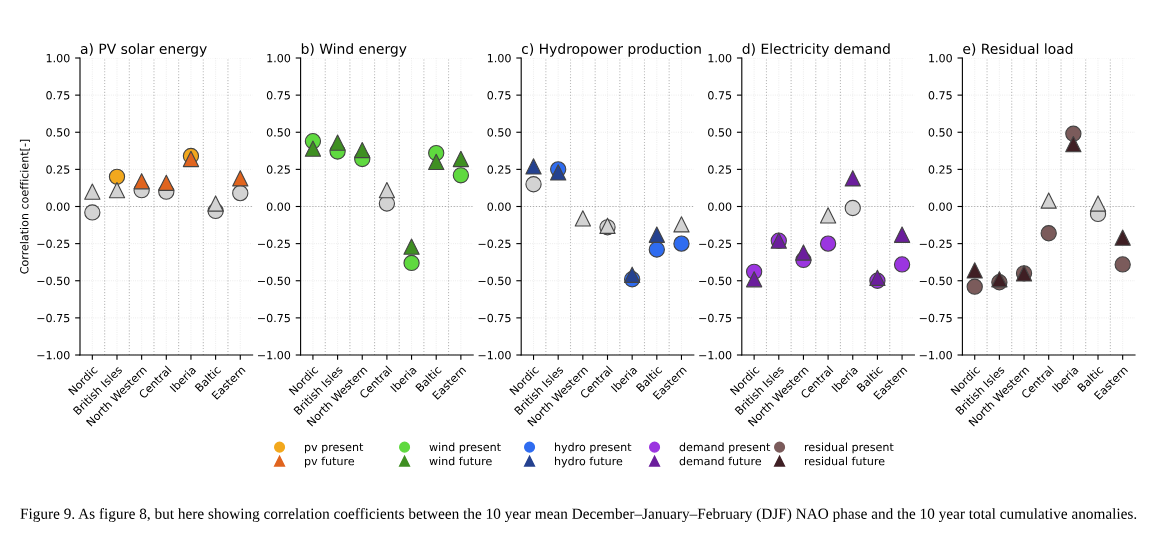  What do you see at coordinates (24, 206) in the screenshot?
I see `y-axis-title: Correlation coefficient[-]` at bounding box center [24, 206].